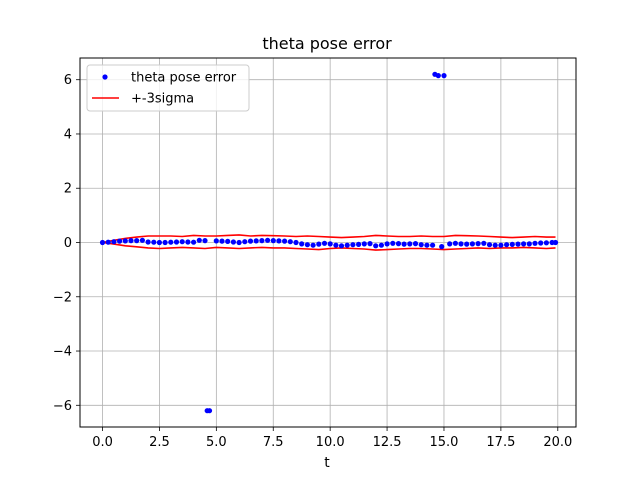  I want to click on chart-title: theta pose error, so click(327, 43).